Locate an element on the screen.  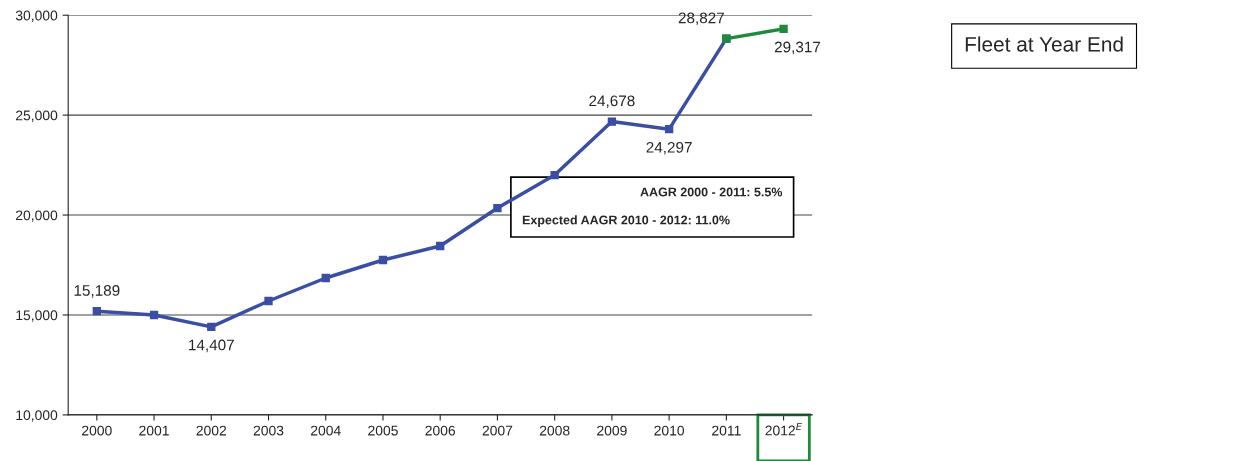
y-tick-label: 15,000 is located at coordinates (37, 316).